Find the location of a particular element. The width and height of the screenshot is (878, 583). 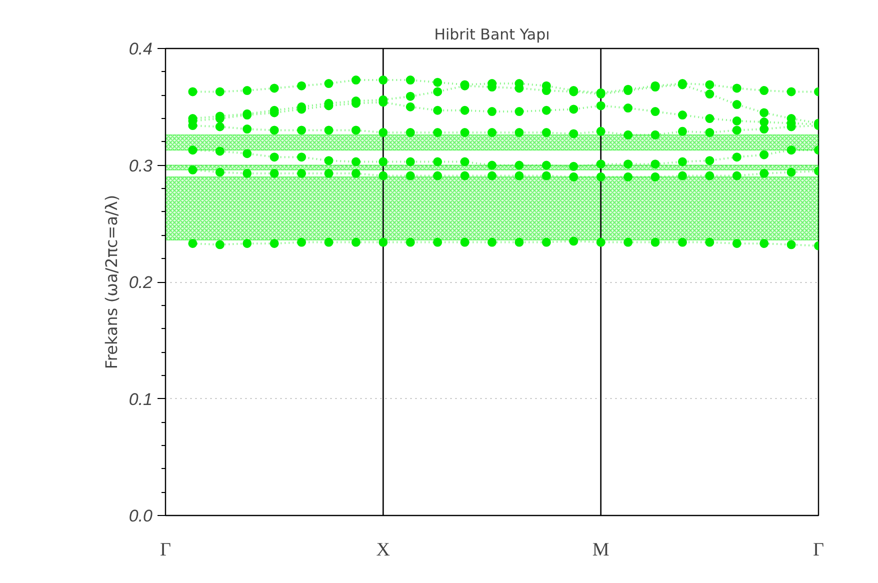

y-tick-label: 0.4 is located at coordinates (140, 49).